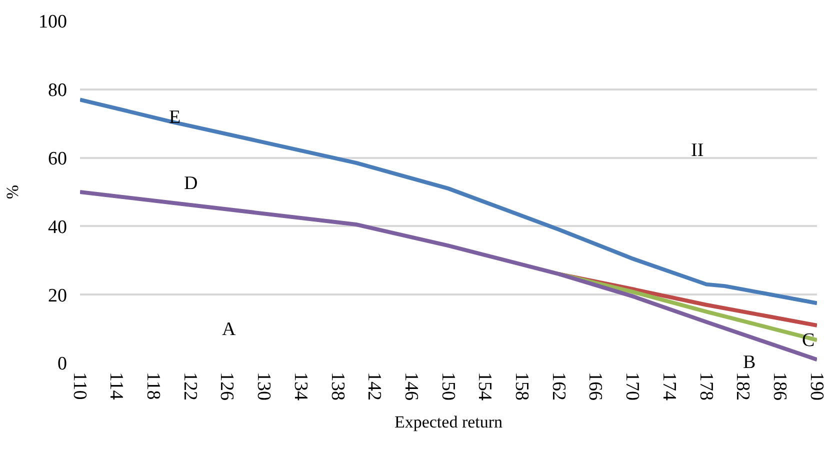 Image resolution: width=839 pixels, height=453 pixels. Describe the element at coordinates (374, 386) in the screenshot. I see `x-tick-label: 142` at that location.